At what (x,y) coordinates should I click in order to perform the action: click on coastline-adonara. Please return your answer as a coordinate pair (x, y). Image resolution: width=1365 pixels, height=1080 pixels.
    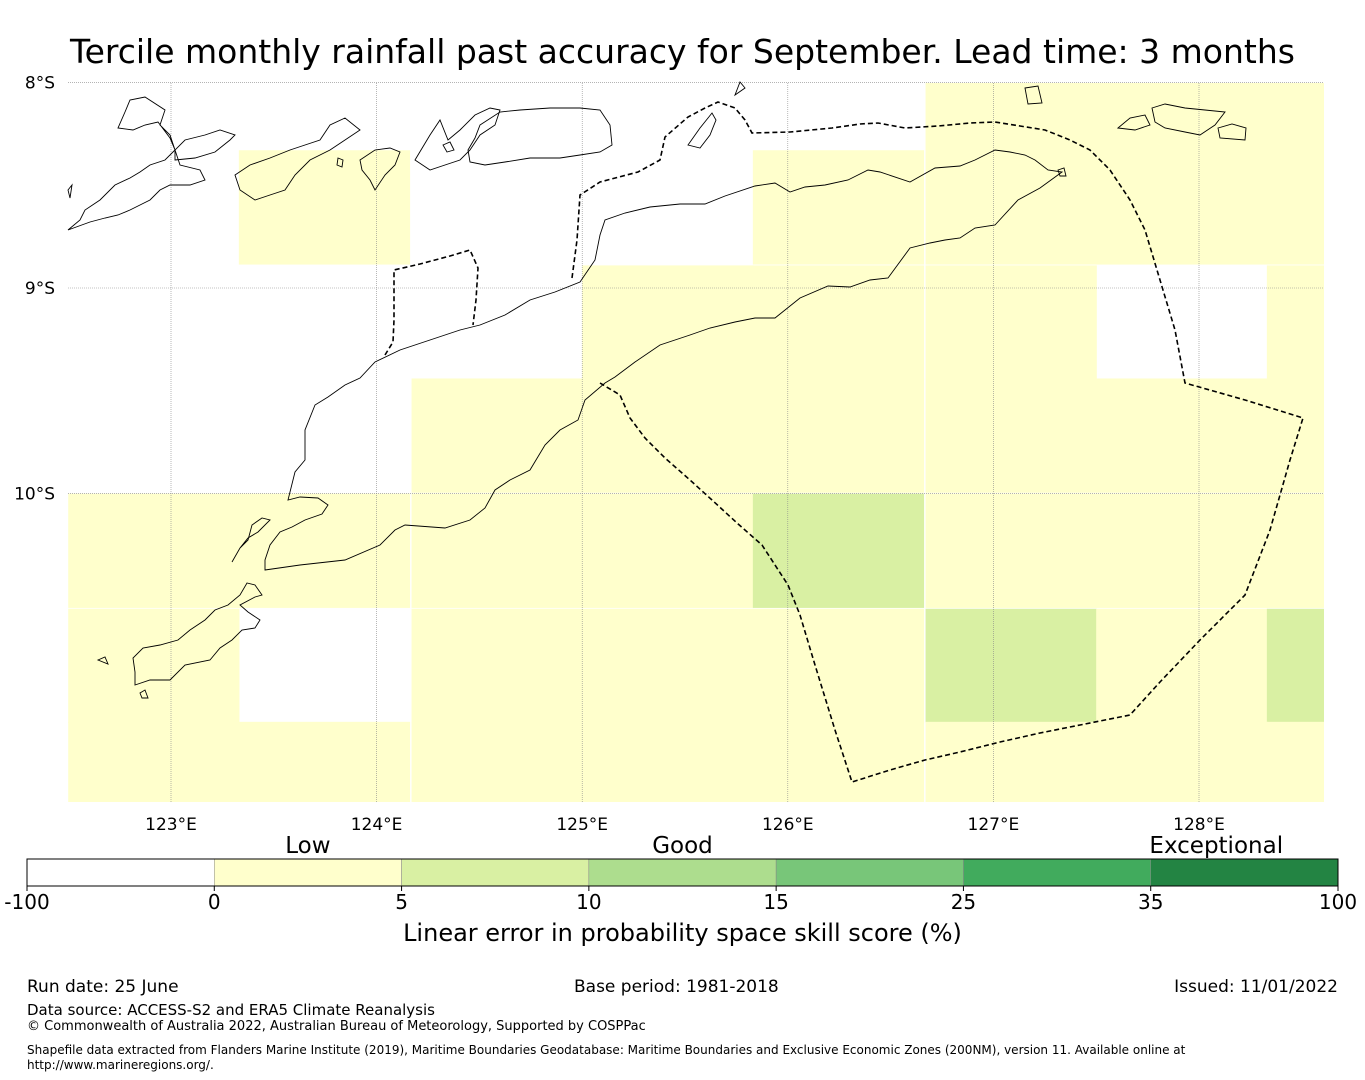
    Looking at the image, I should click on (205, 145).